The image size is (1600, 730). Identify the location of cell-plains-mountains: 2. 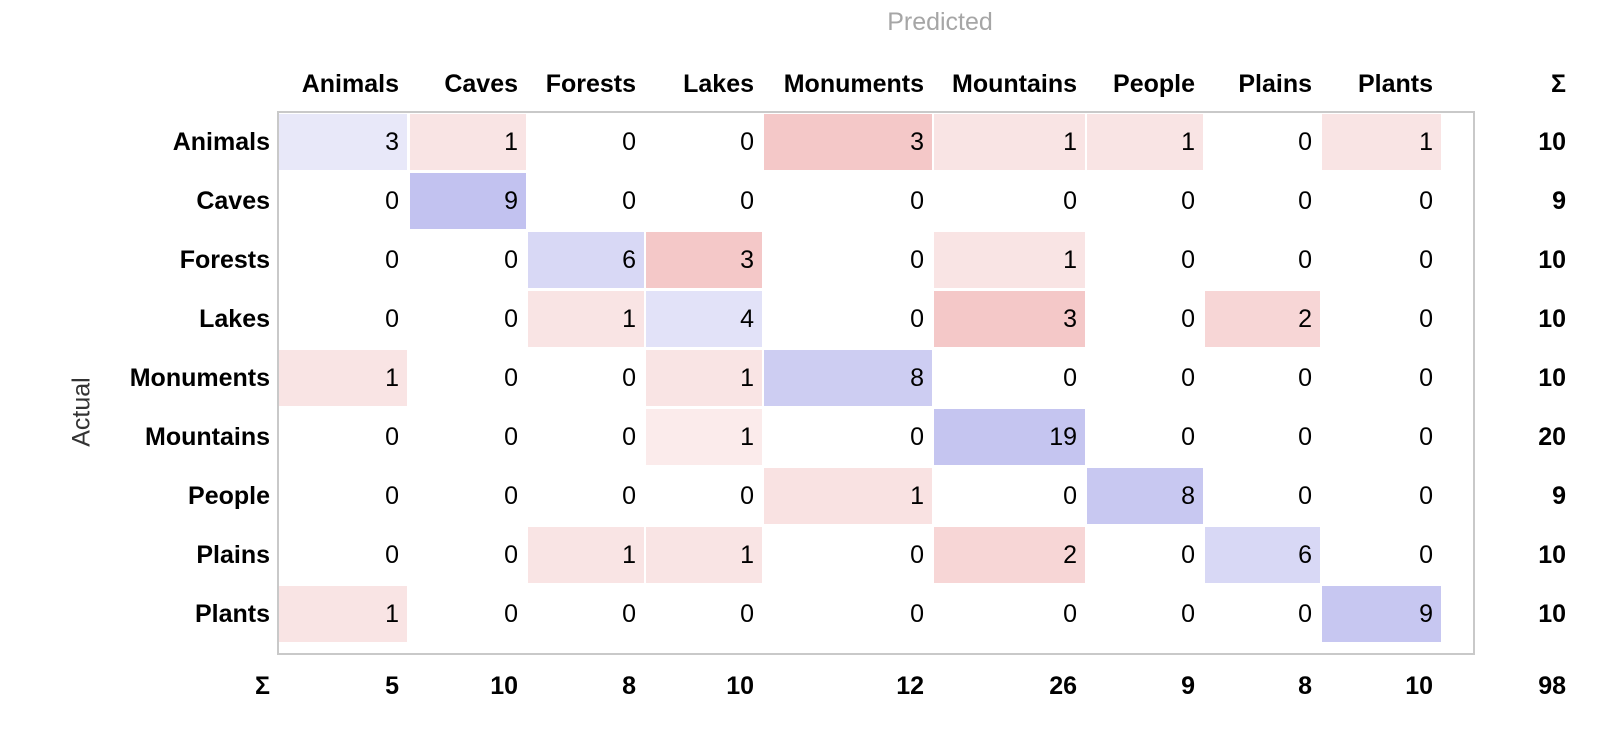
(1009, 555).